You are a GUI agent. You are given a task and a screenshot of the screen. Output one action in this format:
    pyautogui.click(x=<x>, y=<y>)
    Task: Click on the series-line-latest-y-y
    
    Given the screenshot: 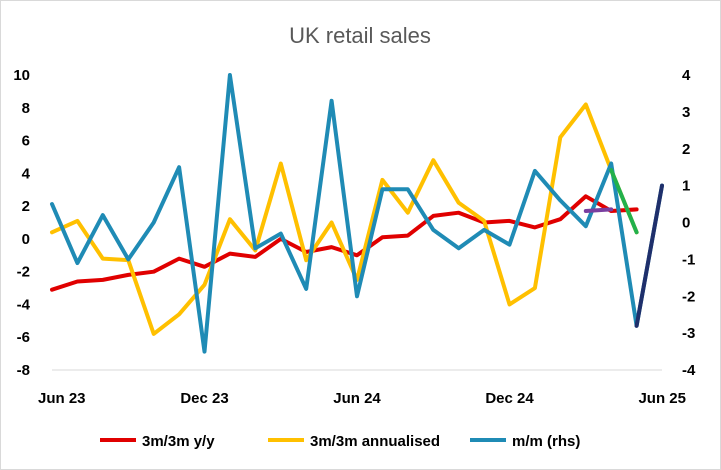 What is the action you would take?
    pyautogui.click(x=598, y=210)
    